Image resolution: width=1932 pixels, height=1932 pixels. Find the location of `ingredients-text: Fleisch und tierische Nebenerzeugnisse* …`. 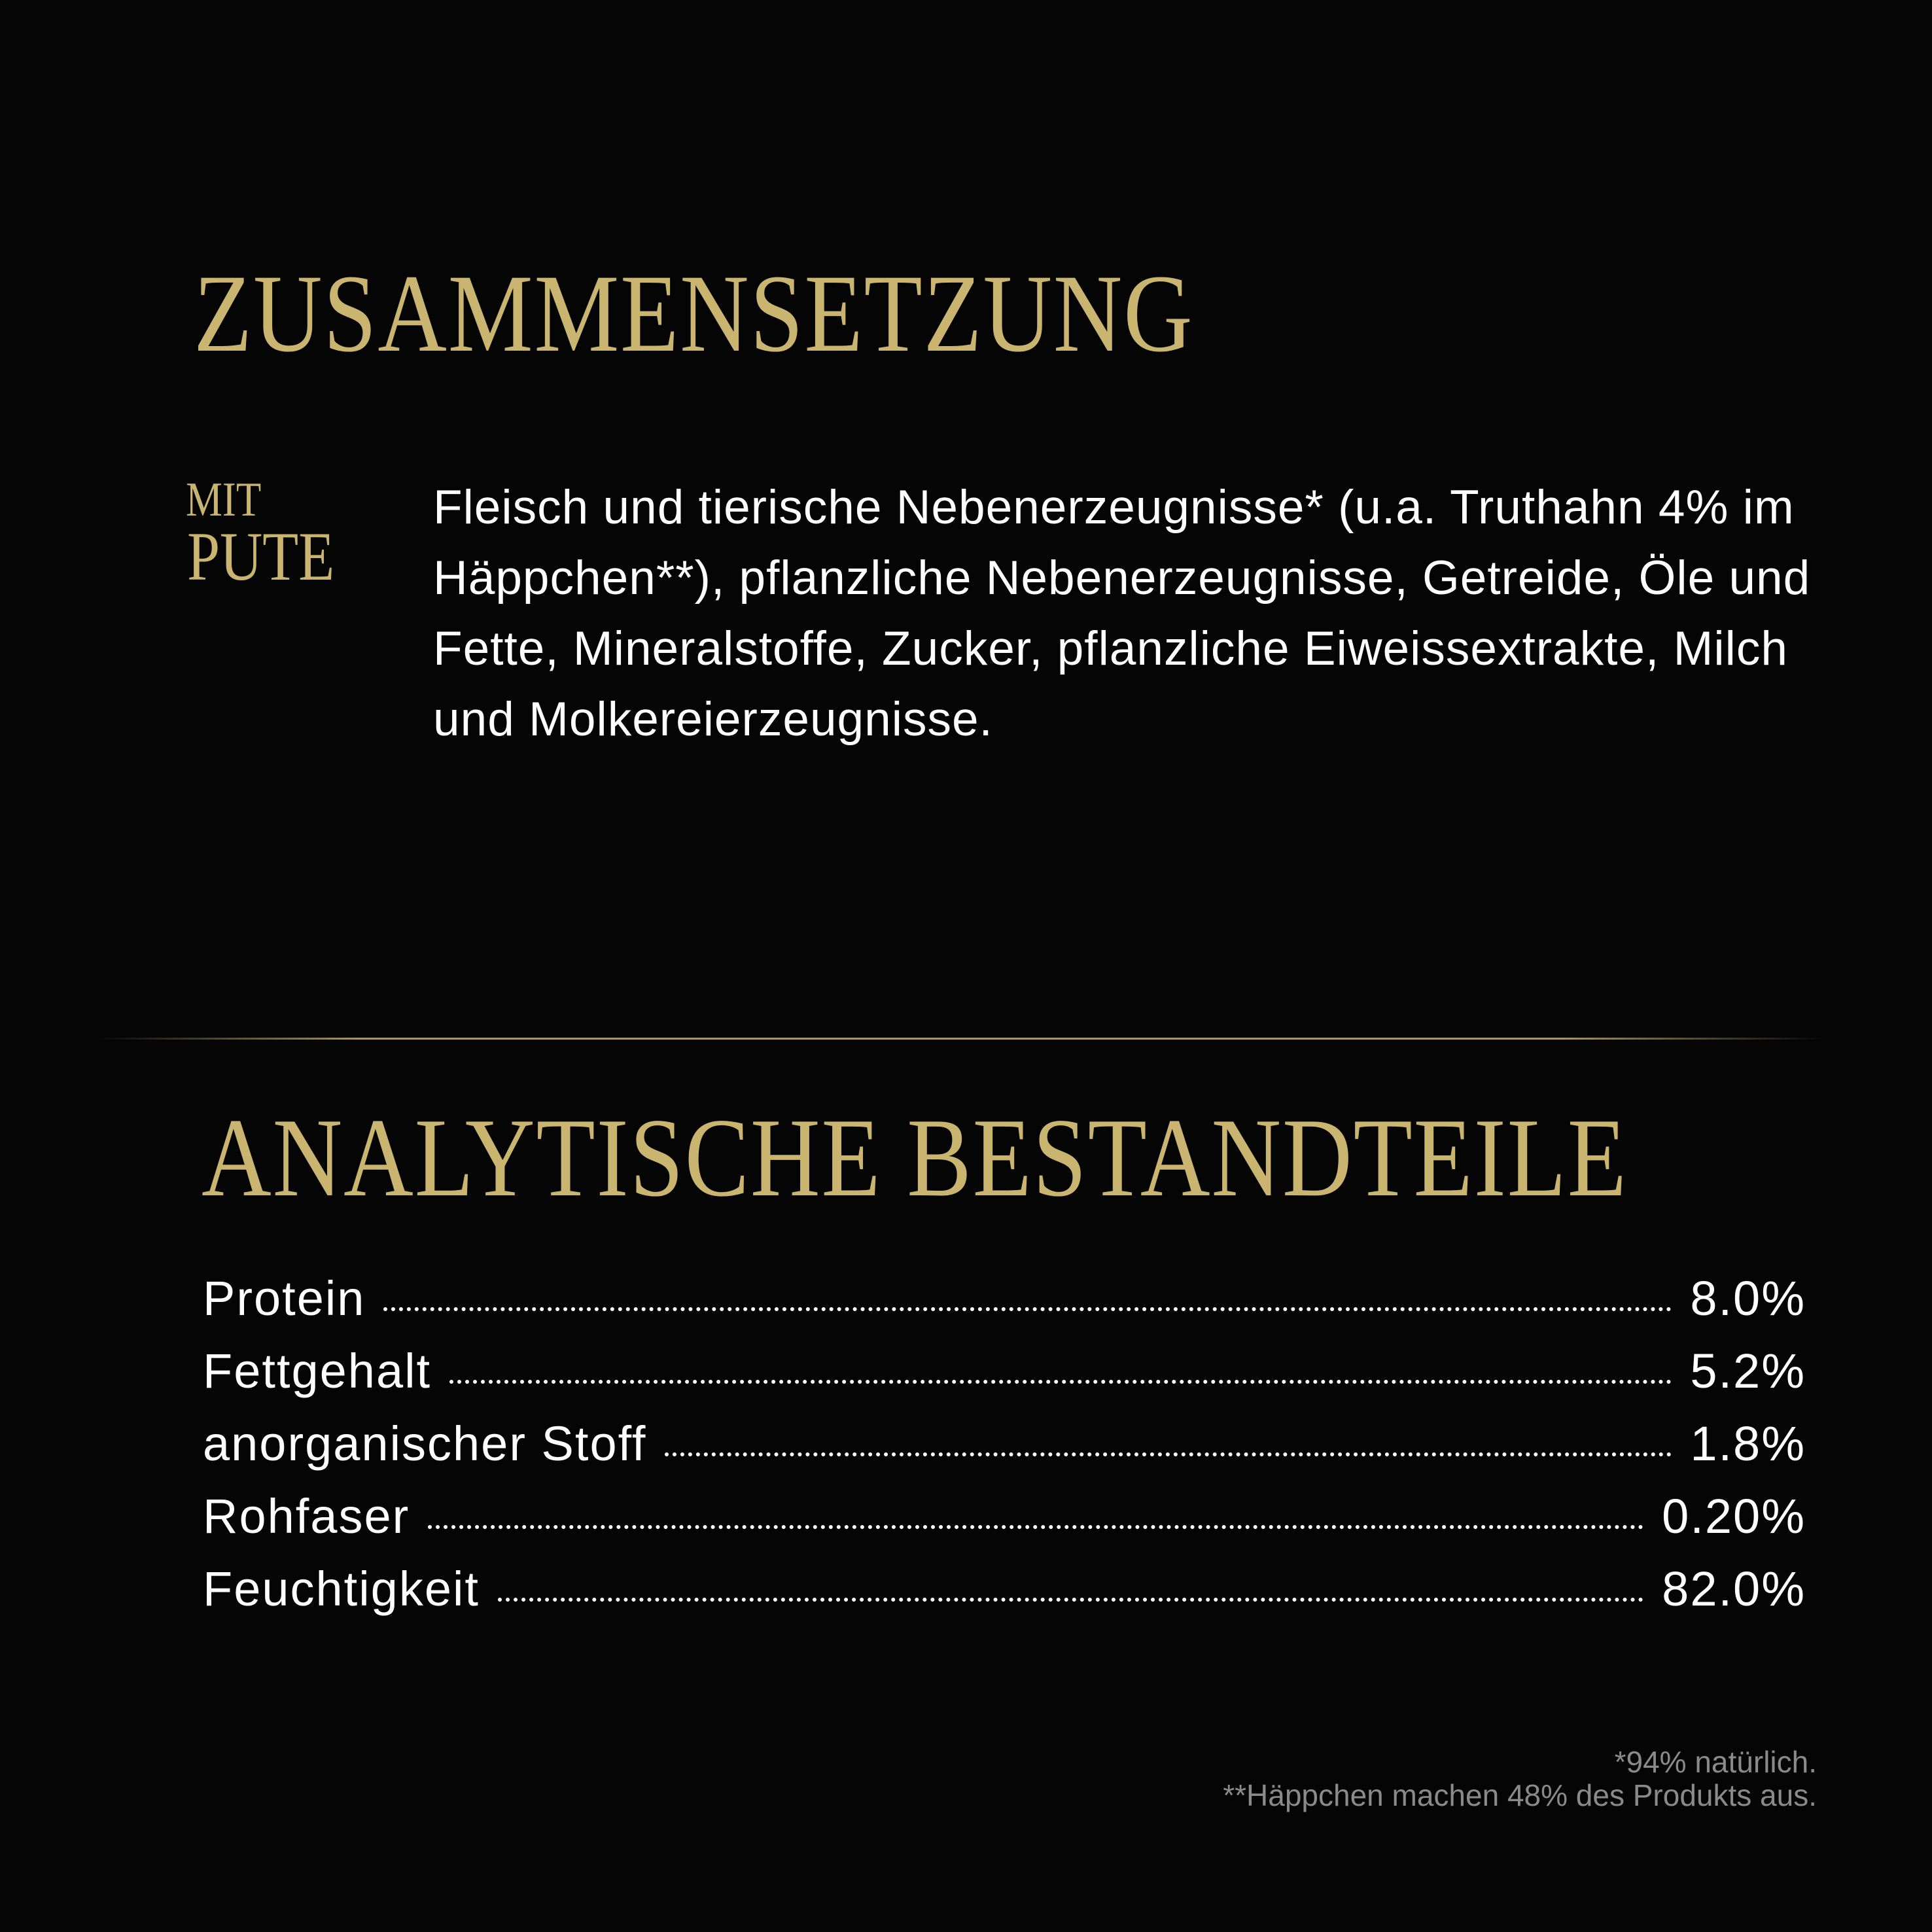

ingredients-text: Fleisch und tierische Nebenerzeugnisse* … is located at coordinates (1122, 613).